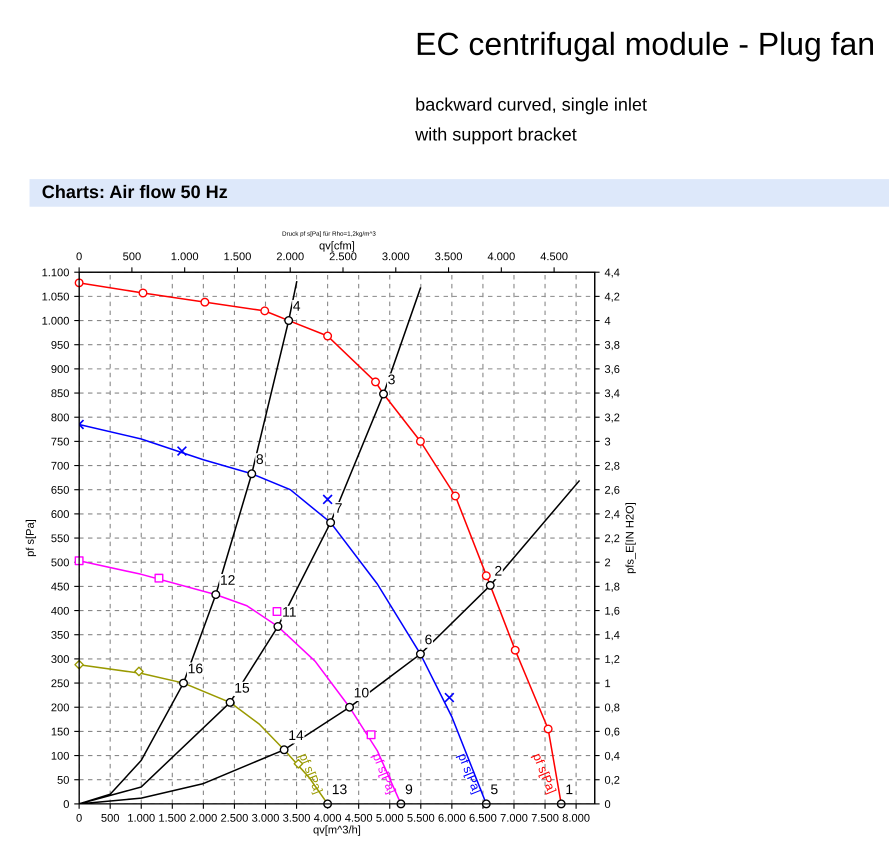 The height and width of the screenshot is (848, 889). I want to click on y-tick-label: 850, so click(60, 393).